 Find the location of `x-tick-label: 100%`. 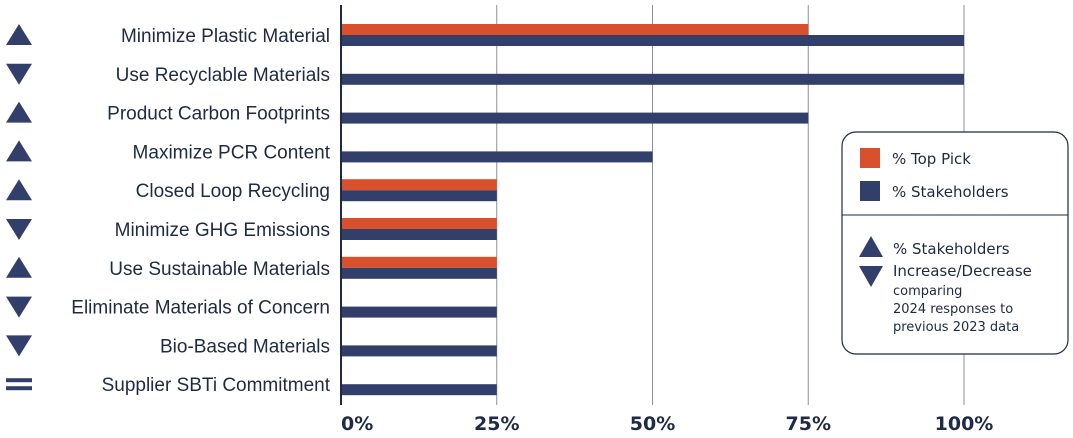

x-tick-label: 100% is located at coordinates (964, 424).